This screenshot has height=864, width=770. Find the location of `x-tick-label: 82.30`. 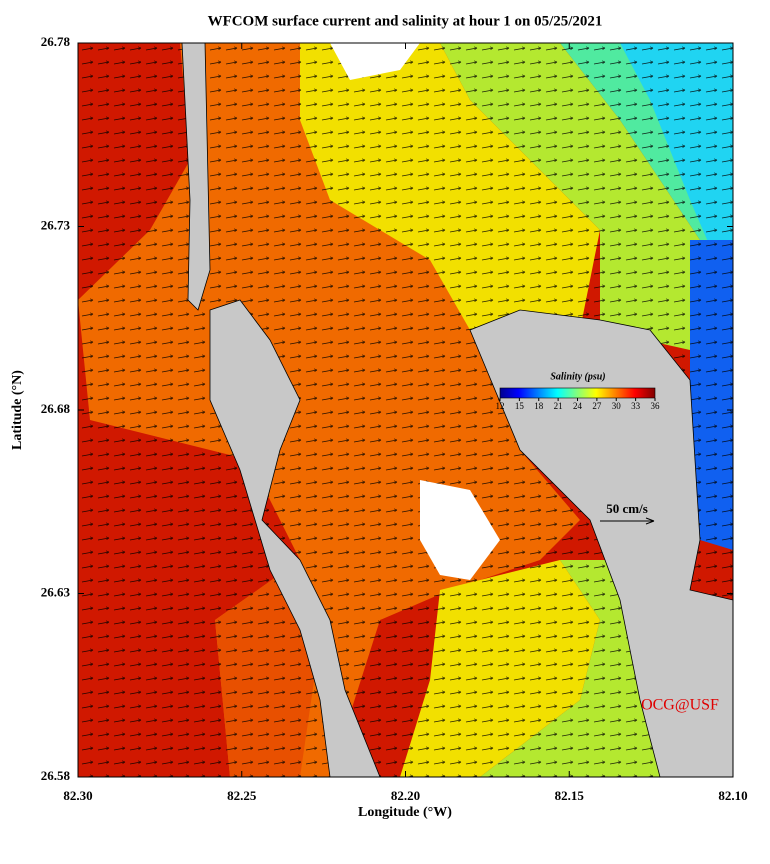

x-tick-label: 82.30 is located at coordinates (77, 795).